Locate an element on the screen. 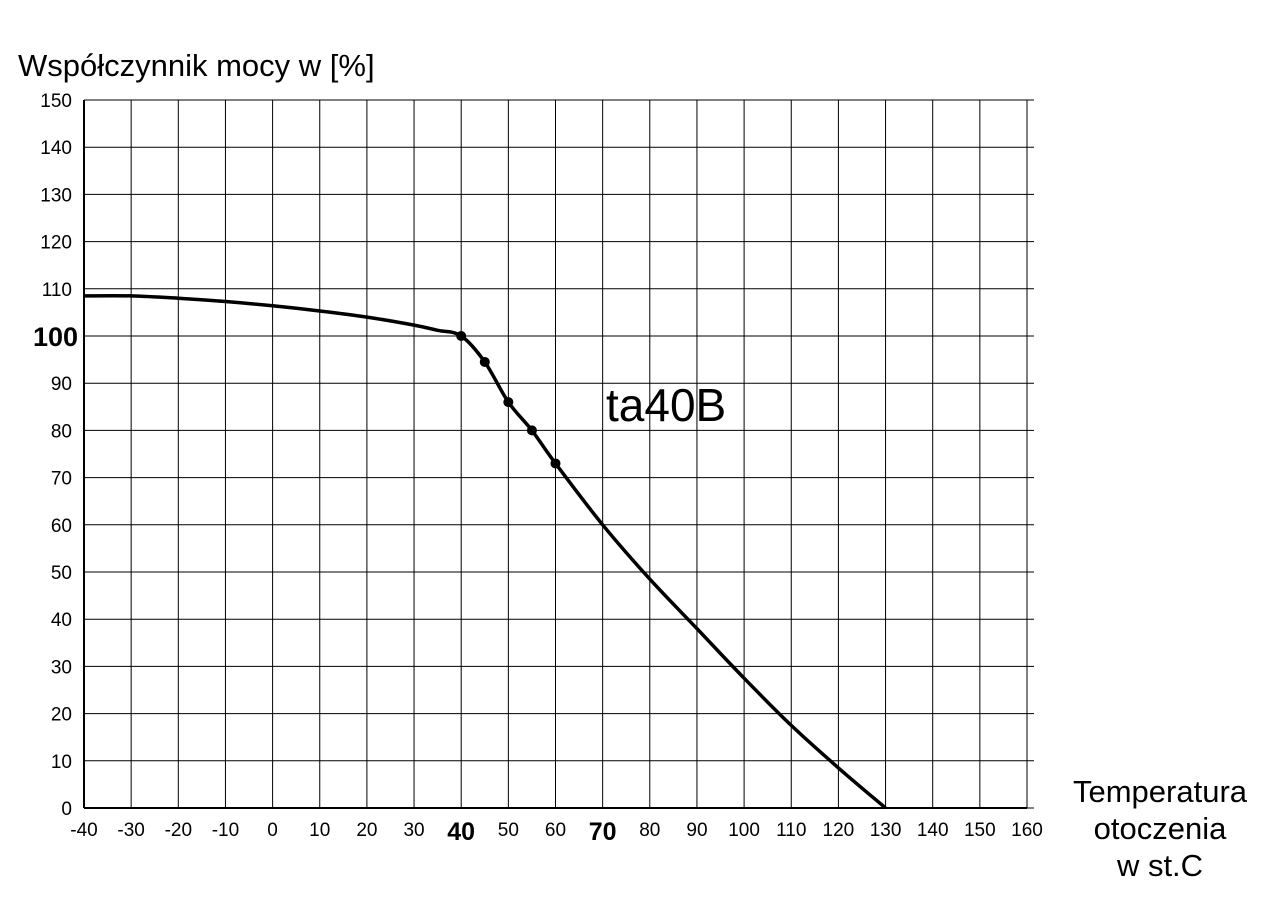 This screenshot has height=923, width=1269. x-axis-title-line-1: Temperatura is located at coordinates (1160, 791).